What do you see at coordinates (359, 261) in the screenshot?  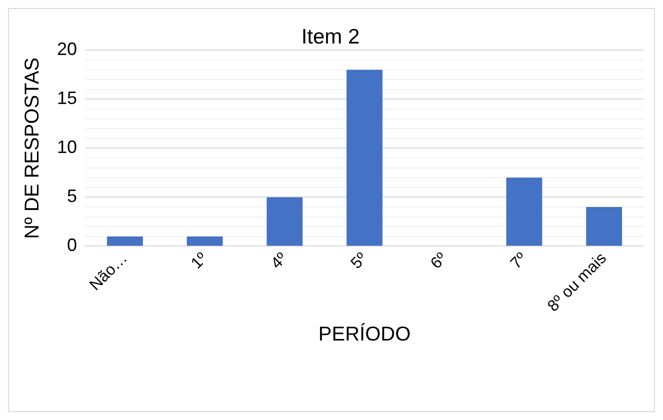 I see `x-tick-label: 5º` at bounding box center [359, 261].